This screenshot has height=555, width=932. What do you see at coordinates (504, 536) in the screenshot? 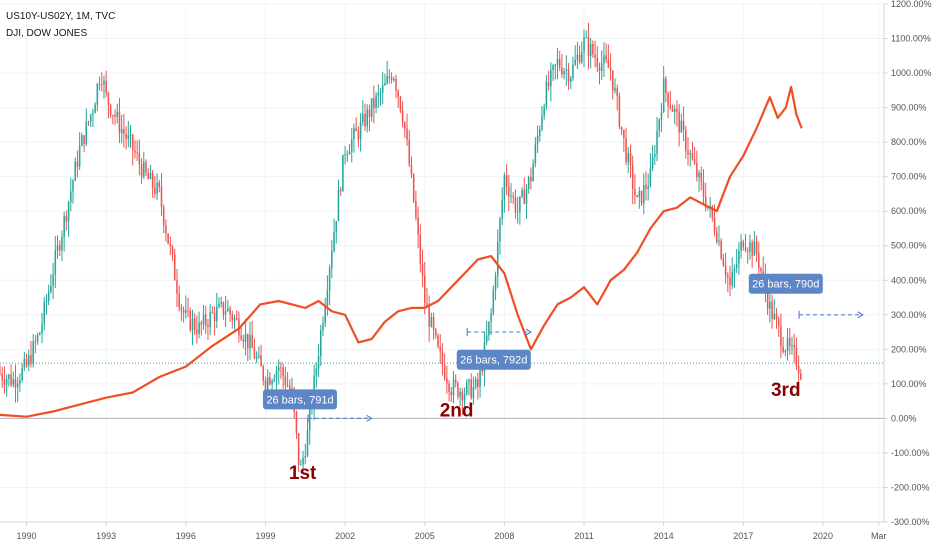
I see `x-tick-label: 2008` at bounding box center [504, 536].